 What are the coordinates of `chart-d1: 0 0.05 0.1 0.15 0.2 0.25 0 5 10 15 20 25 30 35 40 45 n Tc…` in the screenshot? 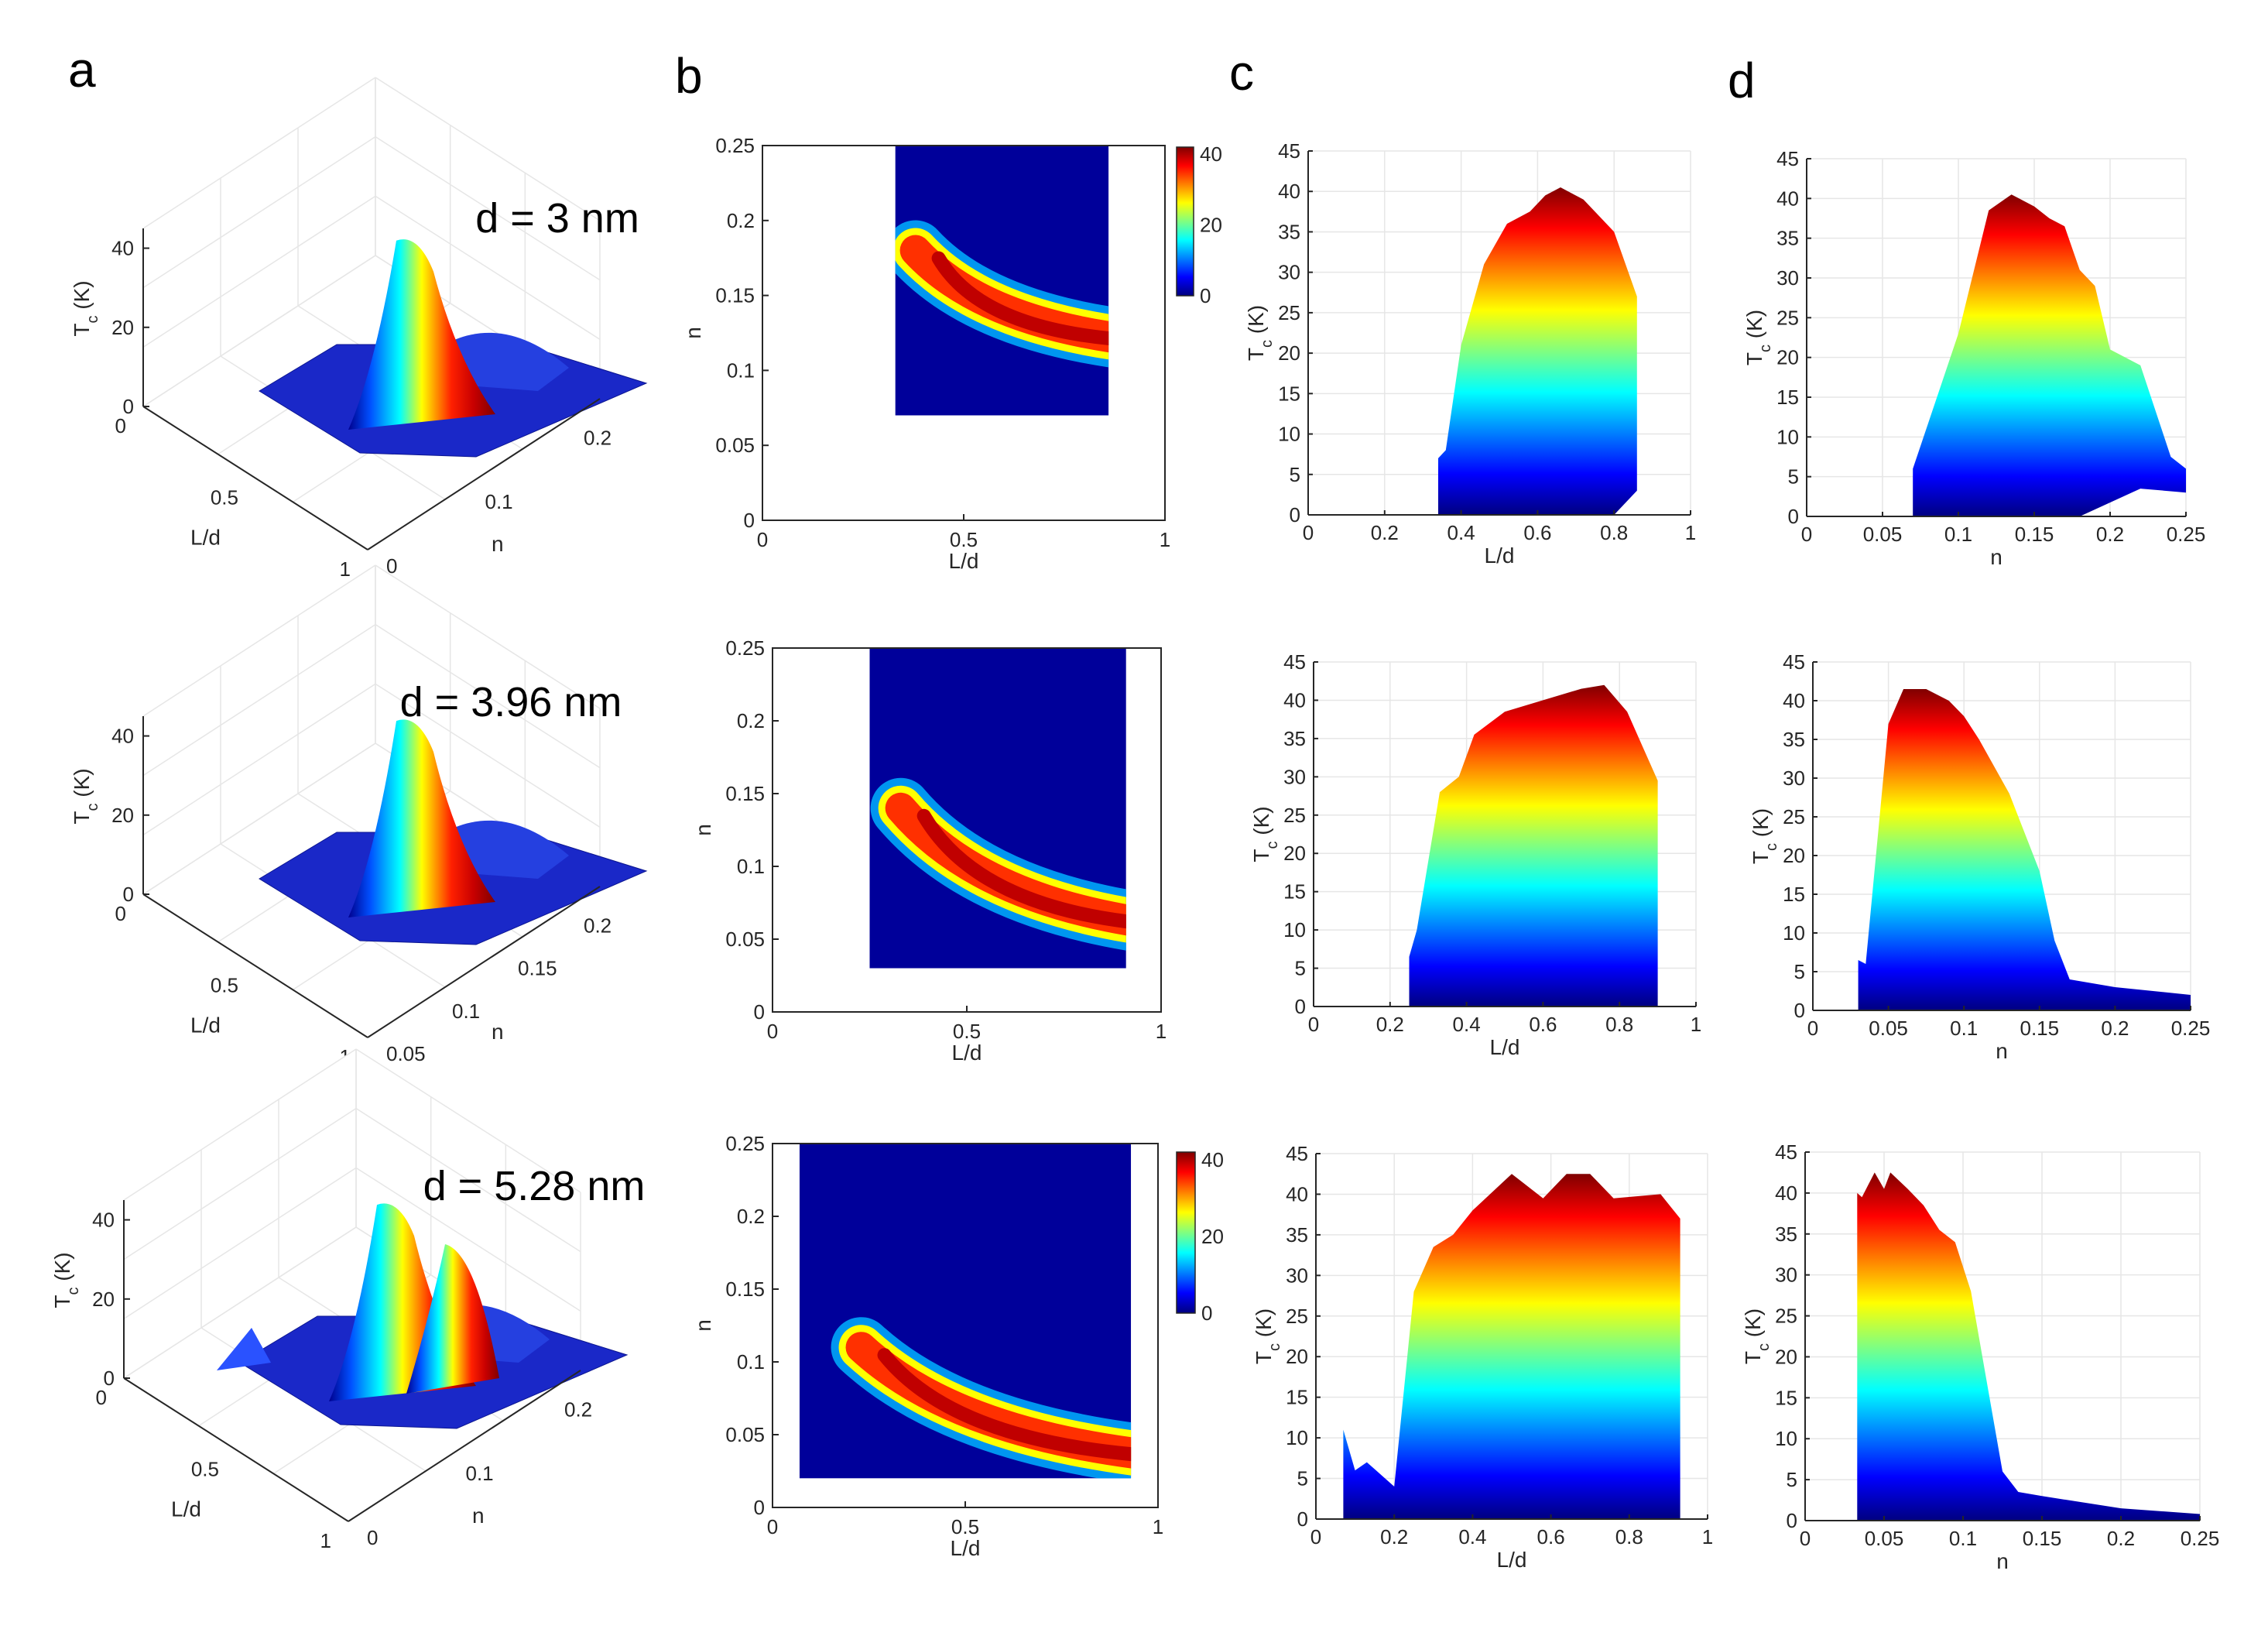 It's located at (1979, 856).